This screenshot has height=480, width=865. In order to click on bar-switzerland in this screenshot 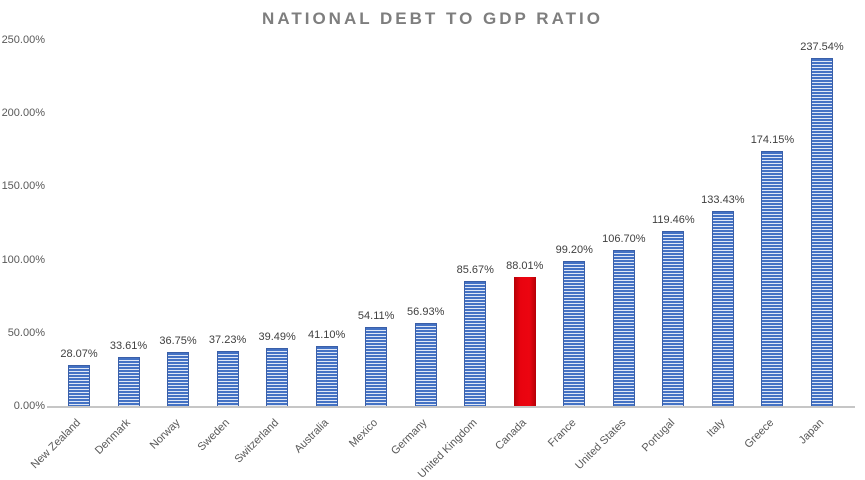, I will do `click(277, 377)`.